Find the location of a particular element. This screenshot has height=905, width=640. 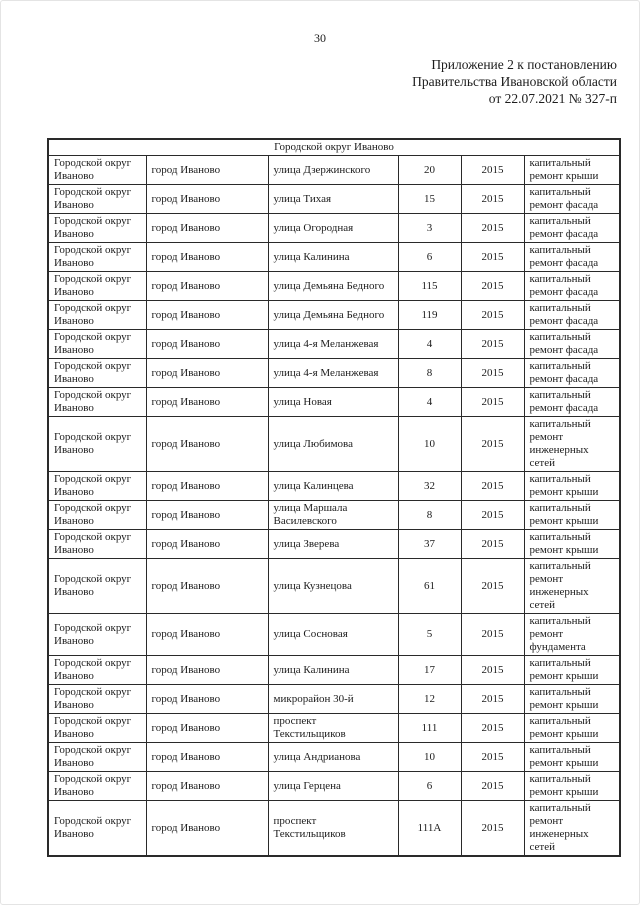

cell-house-number: 15 is located at coordinates (429, 199).